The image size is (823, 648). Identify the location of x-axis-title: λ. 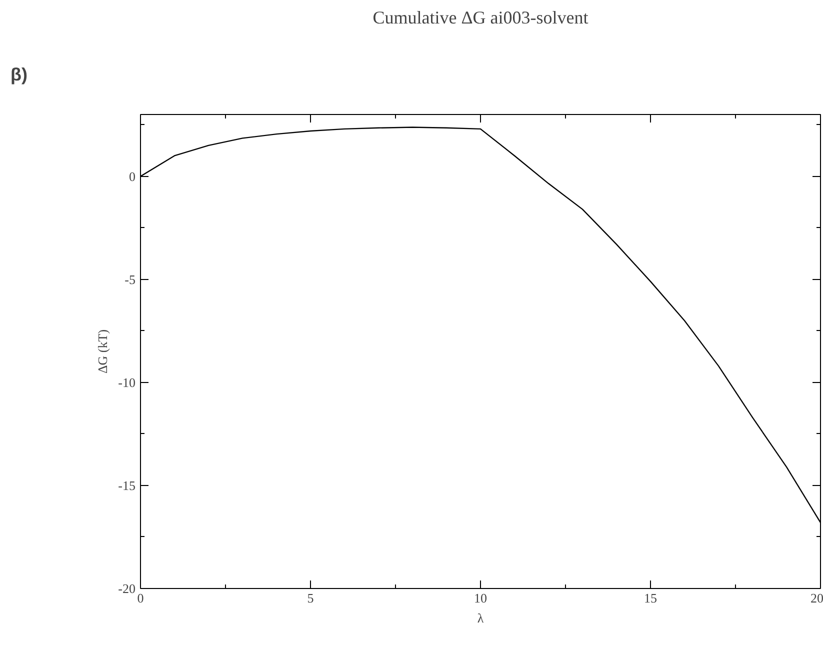
(480, 618).